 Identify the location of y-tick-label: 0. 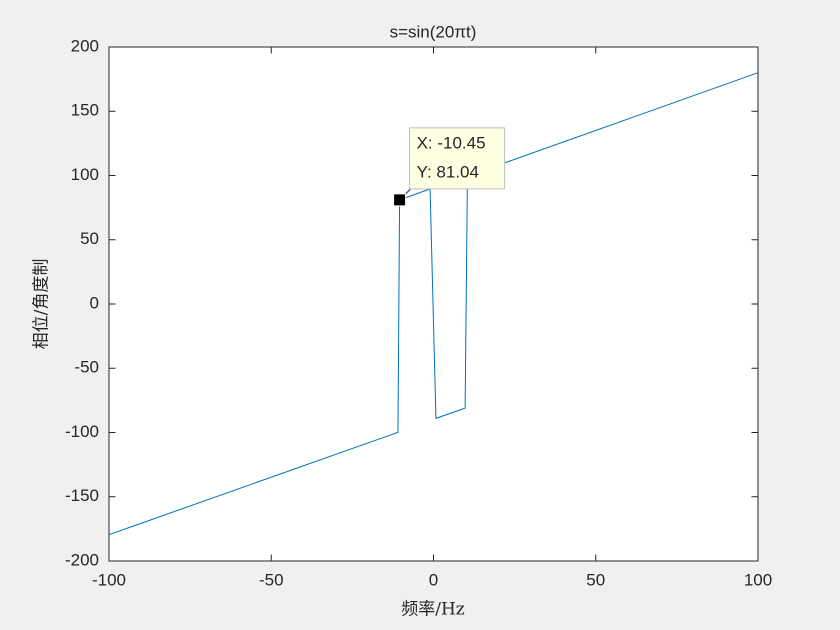
(94, 302).